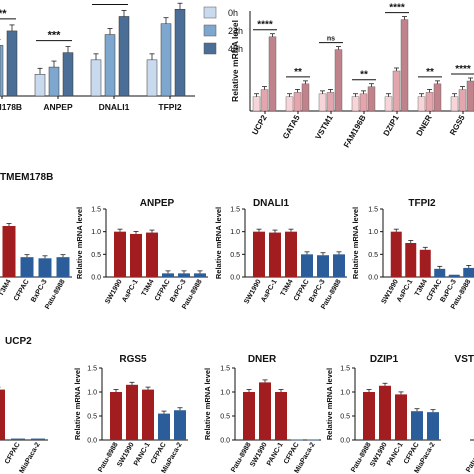 This screenshot has height=474, width=474. Describe the element at coordinates (233, 13) in the screenshot. I see `legend-label: 0h` at that location.